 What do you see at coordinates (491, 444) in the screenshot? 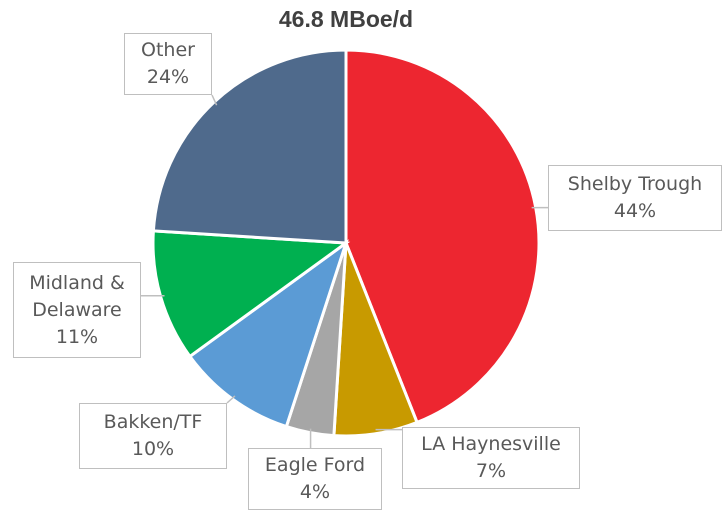
I see `category-label: LA Haynesville` at bounding box center [491, 444].